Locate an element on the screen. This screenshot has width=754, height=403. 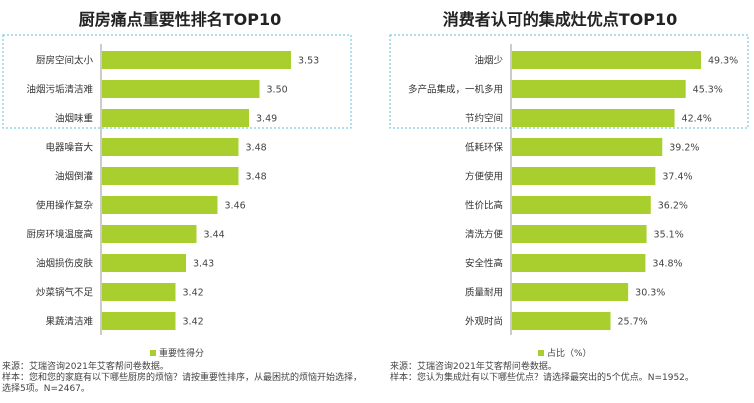
data-label: 35.1% is located at coordinates (669, 235).